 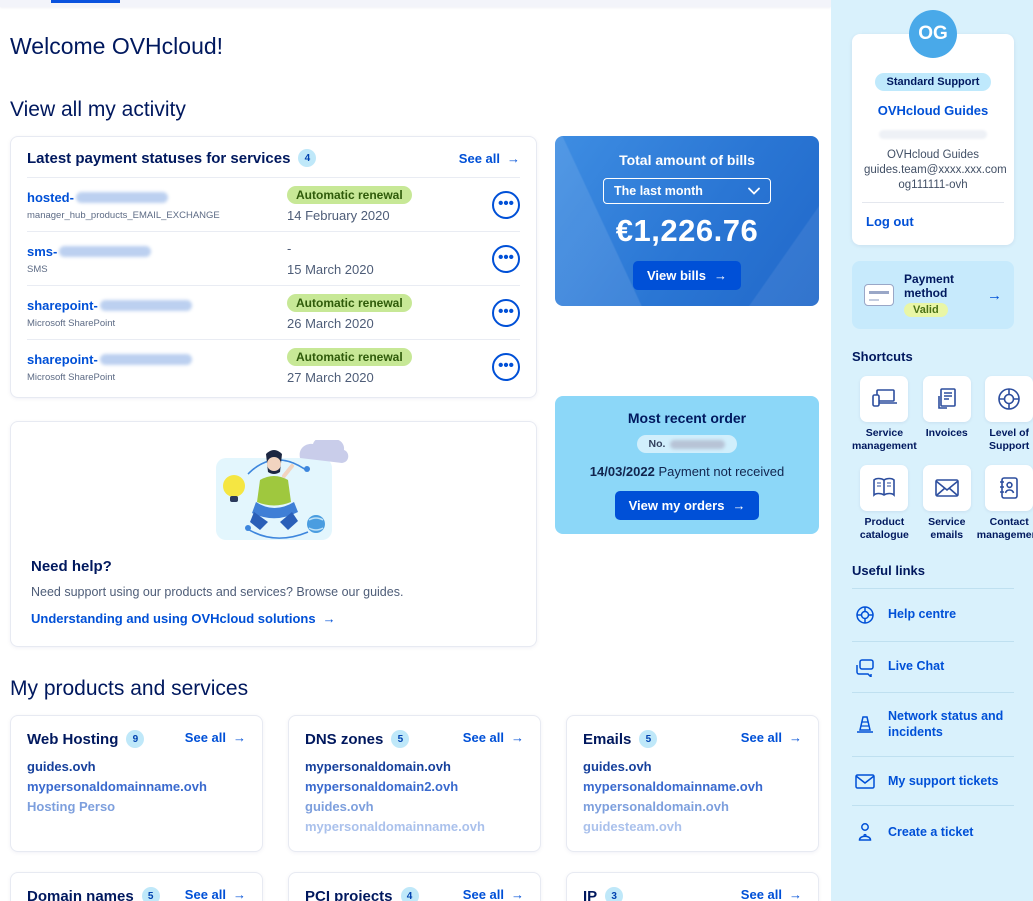 What do you see at coordinates (754, 191) in the screenshot?
I see `chevron-down-icon` at bounding box center [754, 191].